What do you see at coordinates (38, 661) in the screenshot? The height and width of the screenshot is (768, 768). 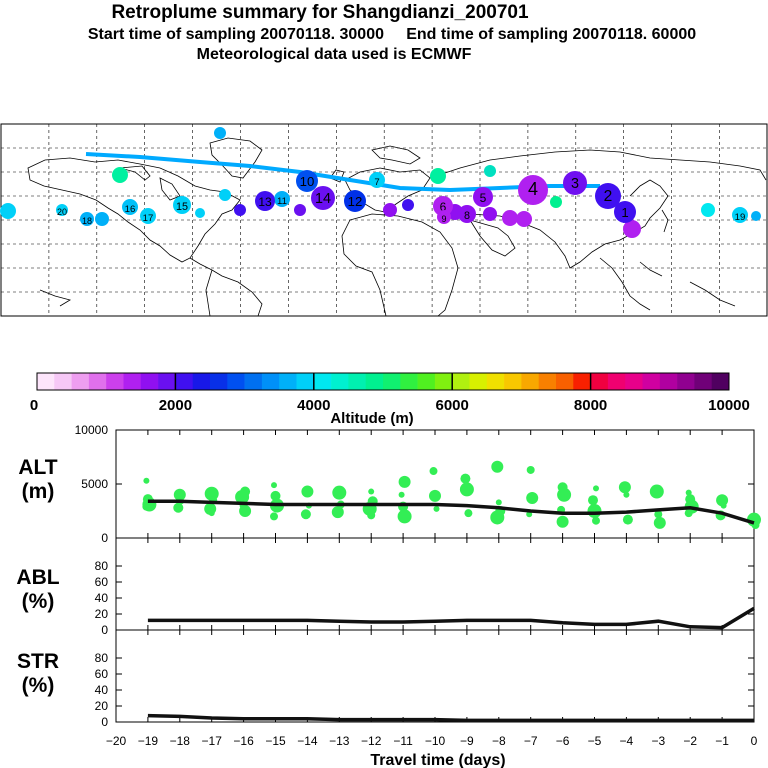 I see `panel-ylabel: STR` at bounding box center [38, 661].